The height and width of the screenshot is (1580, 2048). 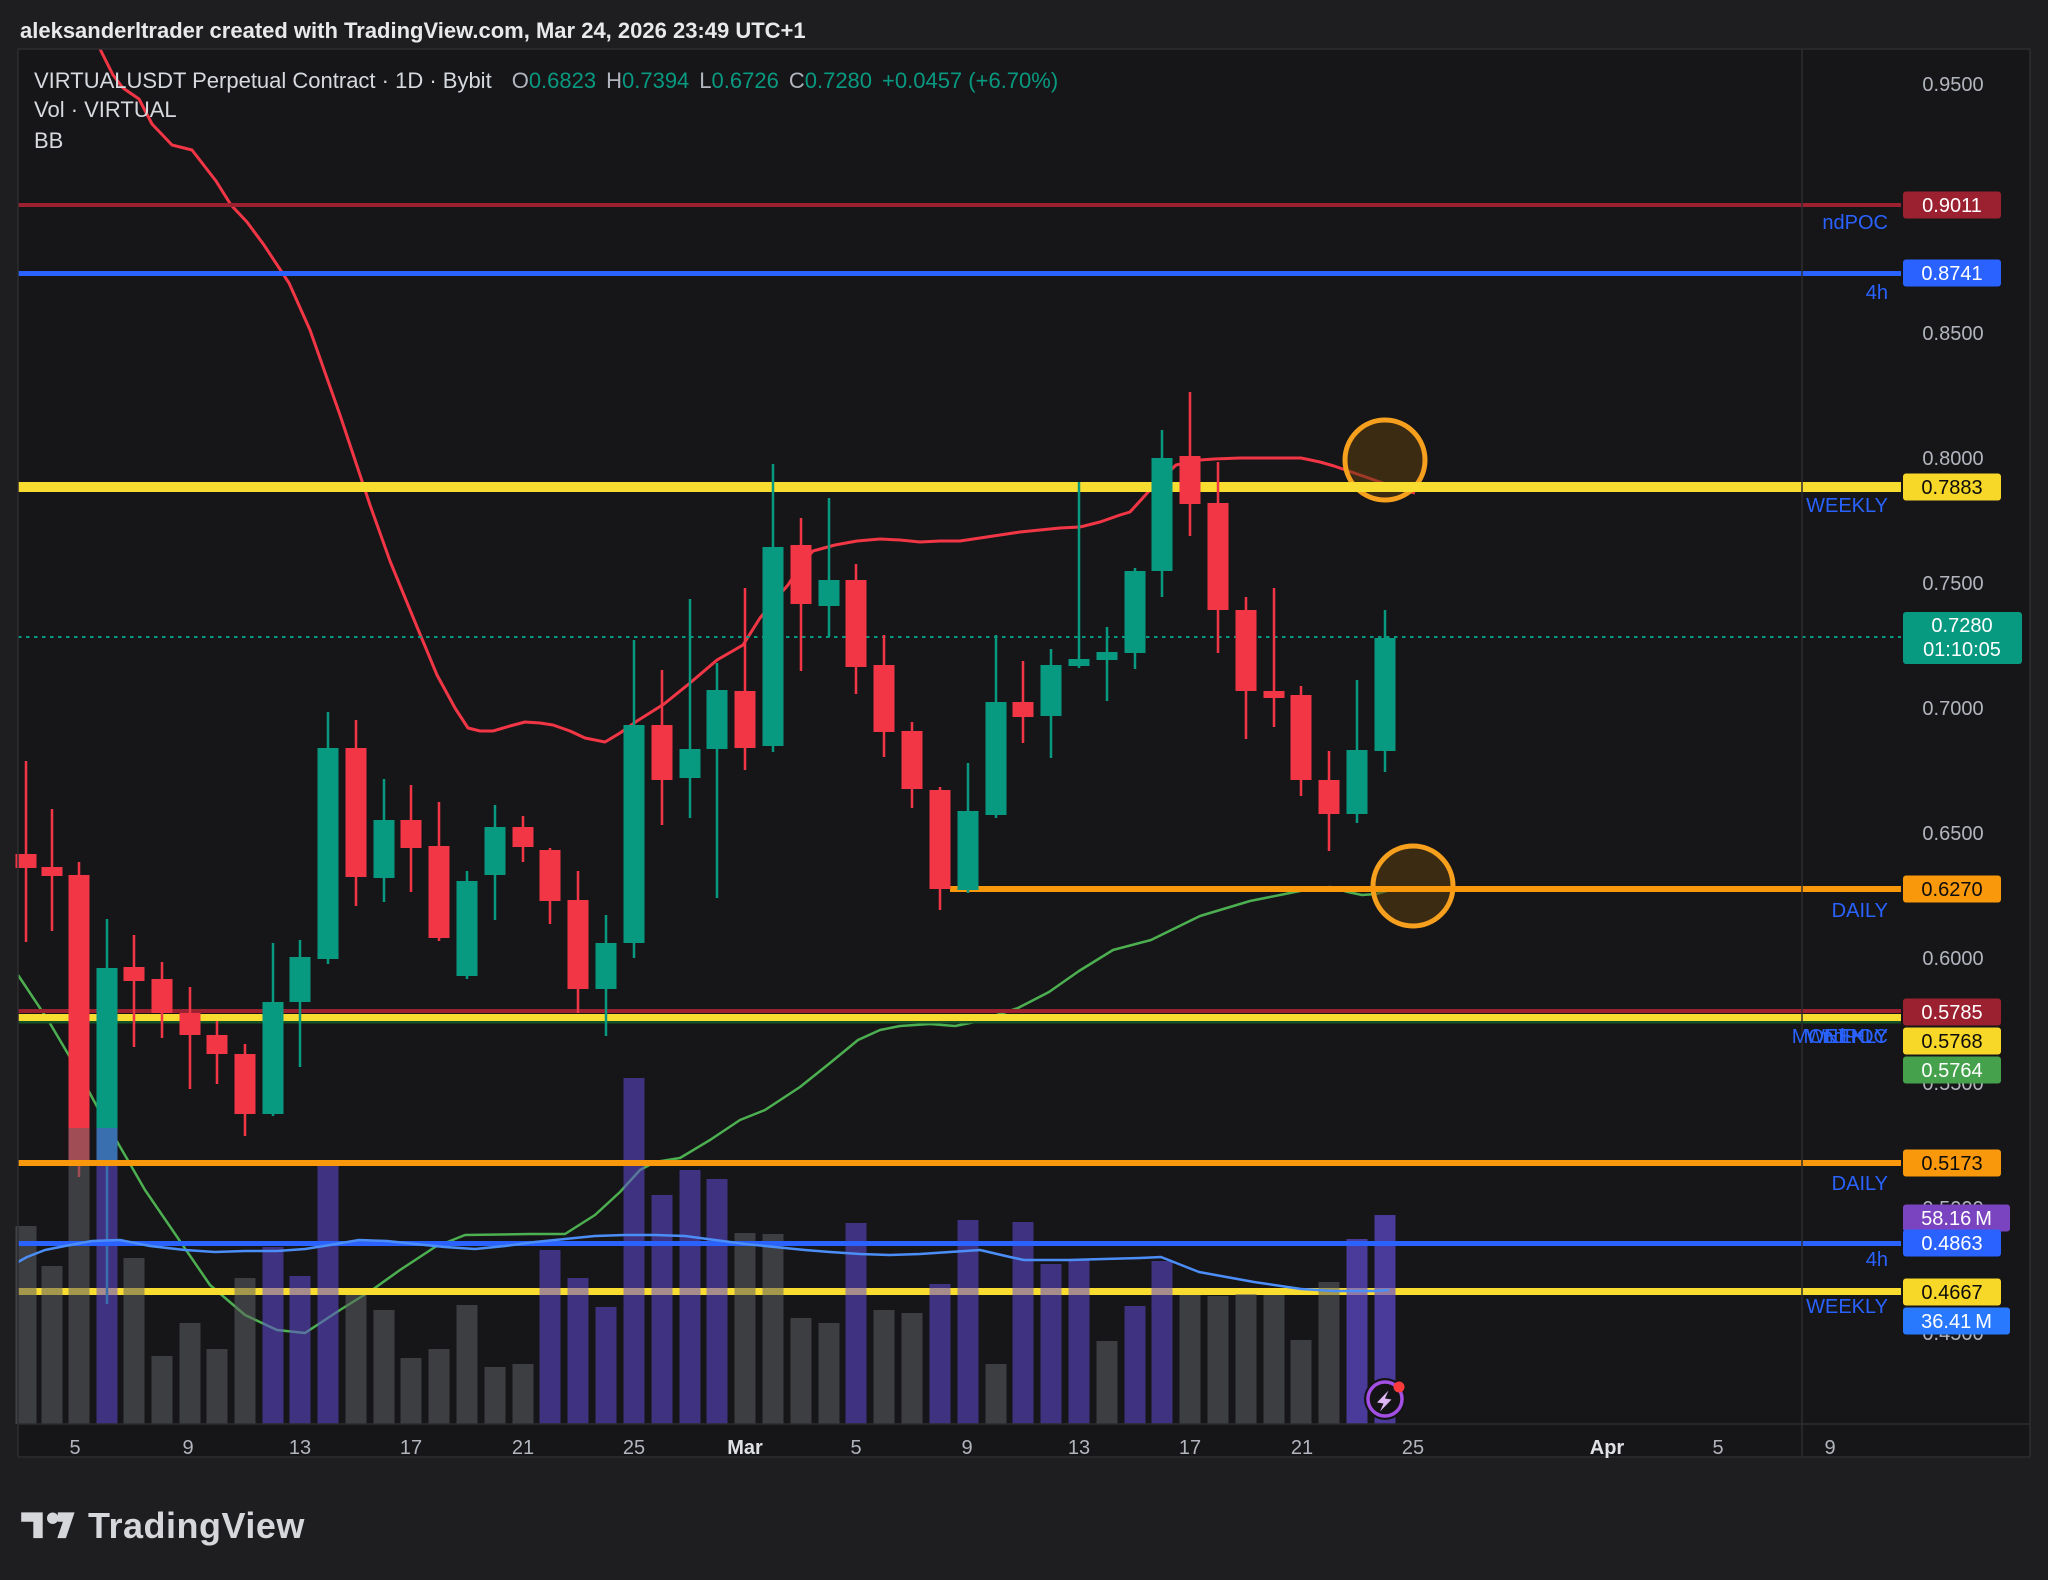 I want to click on svg-text: 0.6500, so click(x=1952, y=834).